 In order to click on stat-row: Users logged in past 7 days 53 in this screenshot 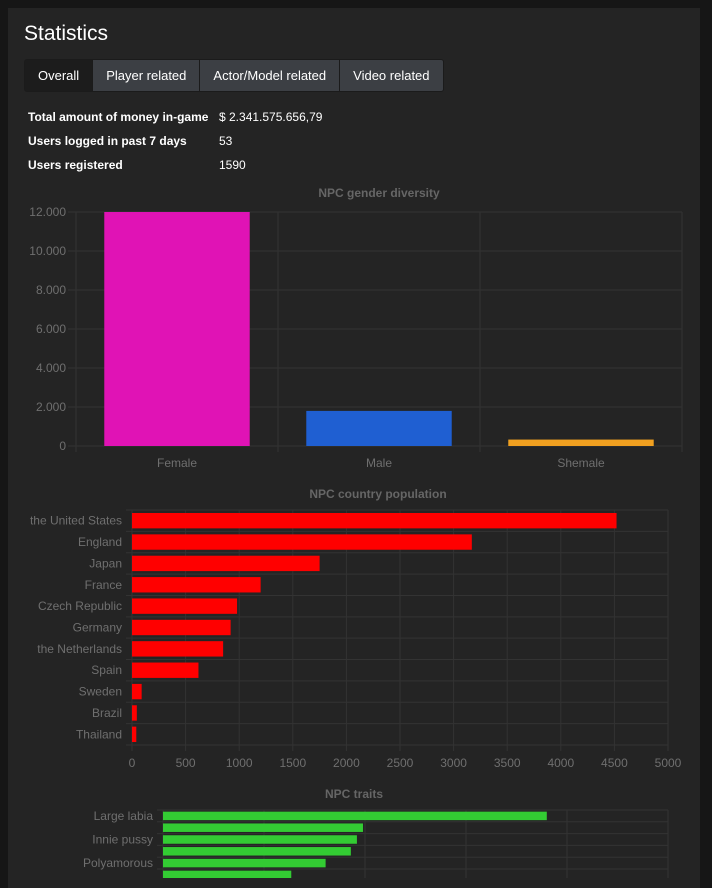, I will do `click(175, 146)`.